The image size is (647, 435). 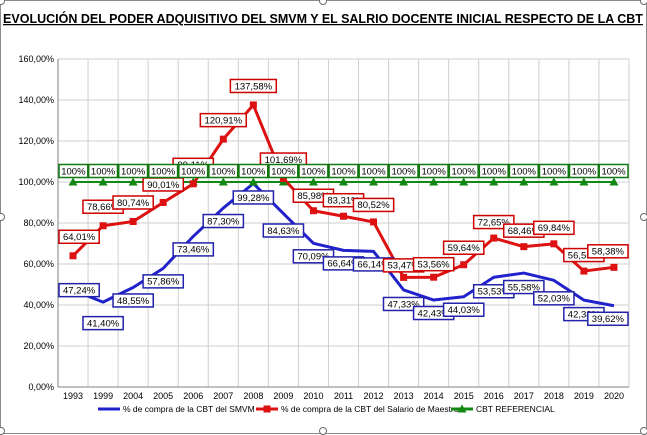 I want to click on data-label-text: 66,64%, so click(x=343, y=264).